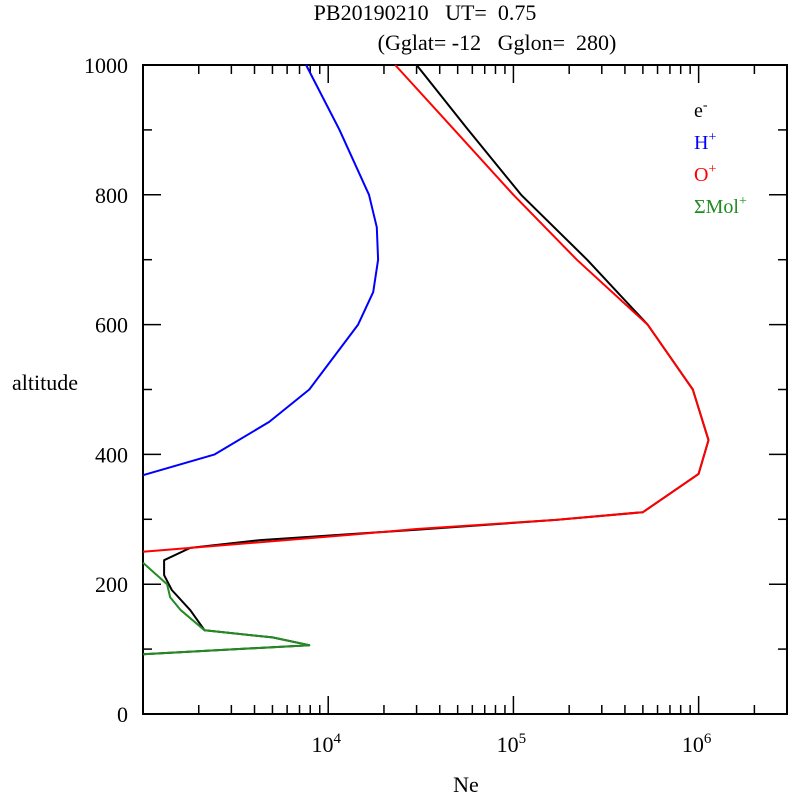 This screenshot has width=792, height=795. What do you see at coordinates (111, 195) in the screenshot?
I see `y-tick-label: 800` at bounding box center [111, 195].